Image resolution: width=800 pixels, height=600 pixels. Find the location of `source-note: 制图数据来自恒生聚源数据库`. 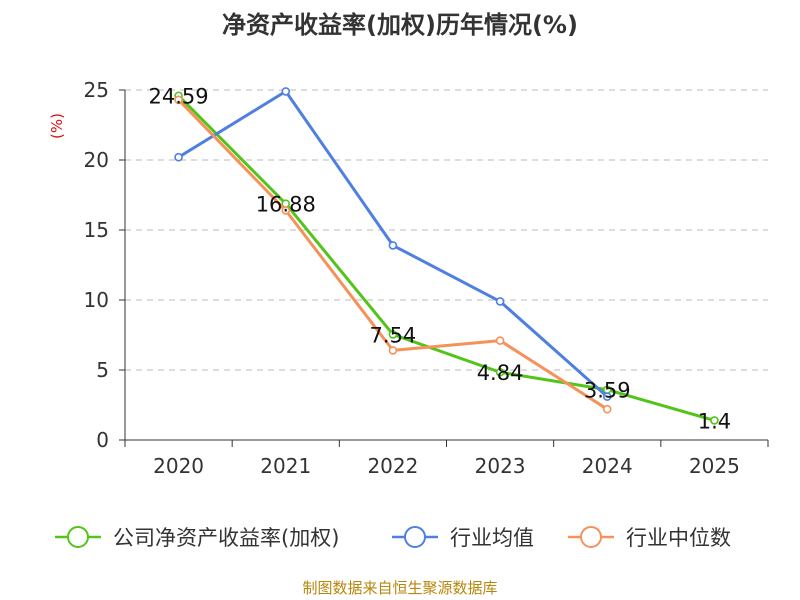

source-note: 制图数据来自恒生聚源数据库 is located at coordinates (399, 588).